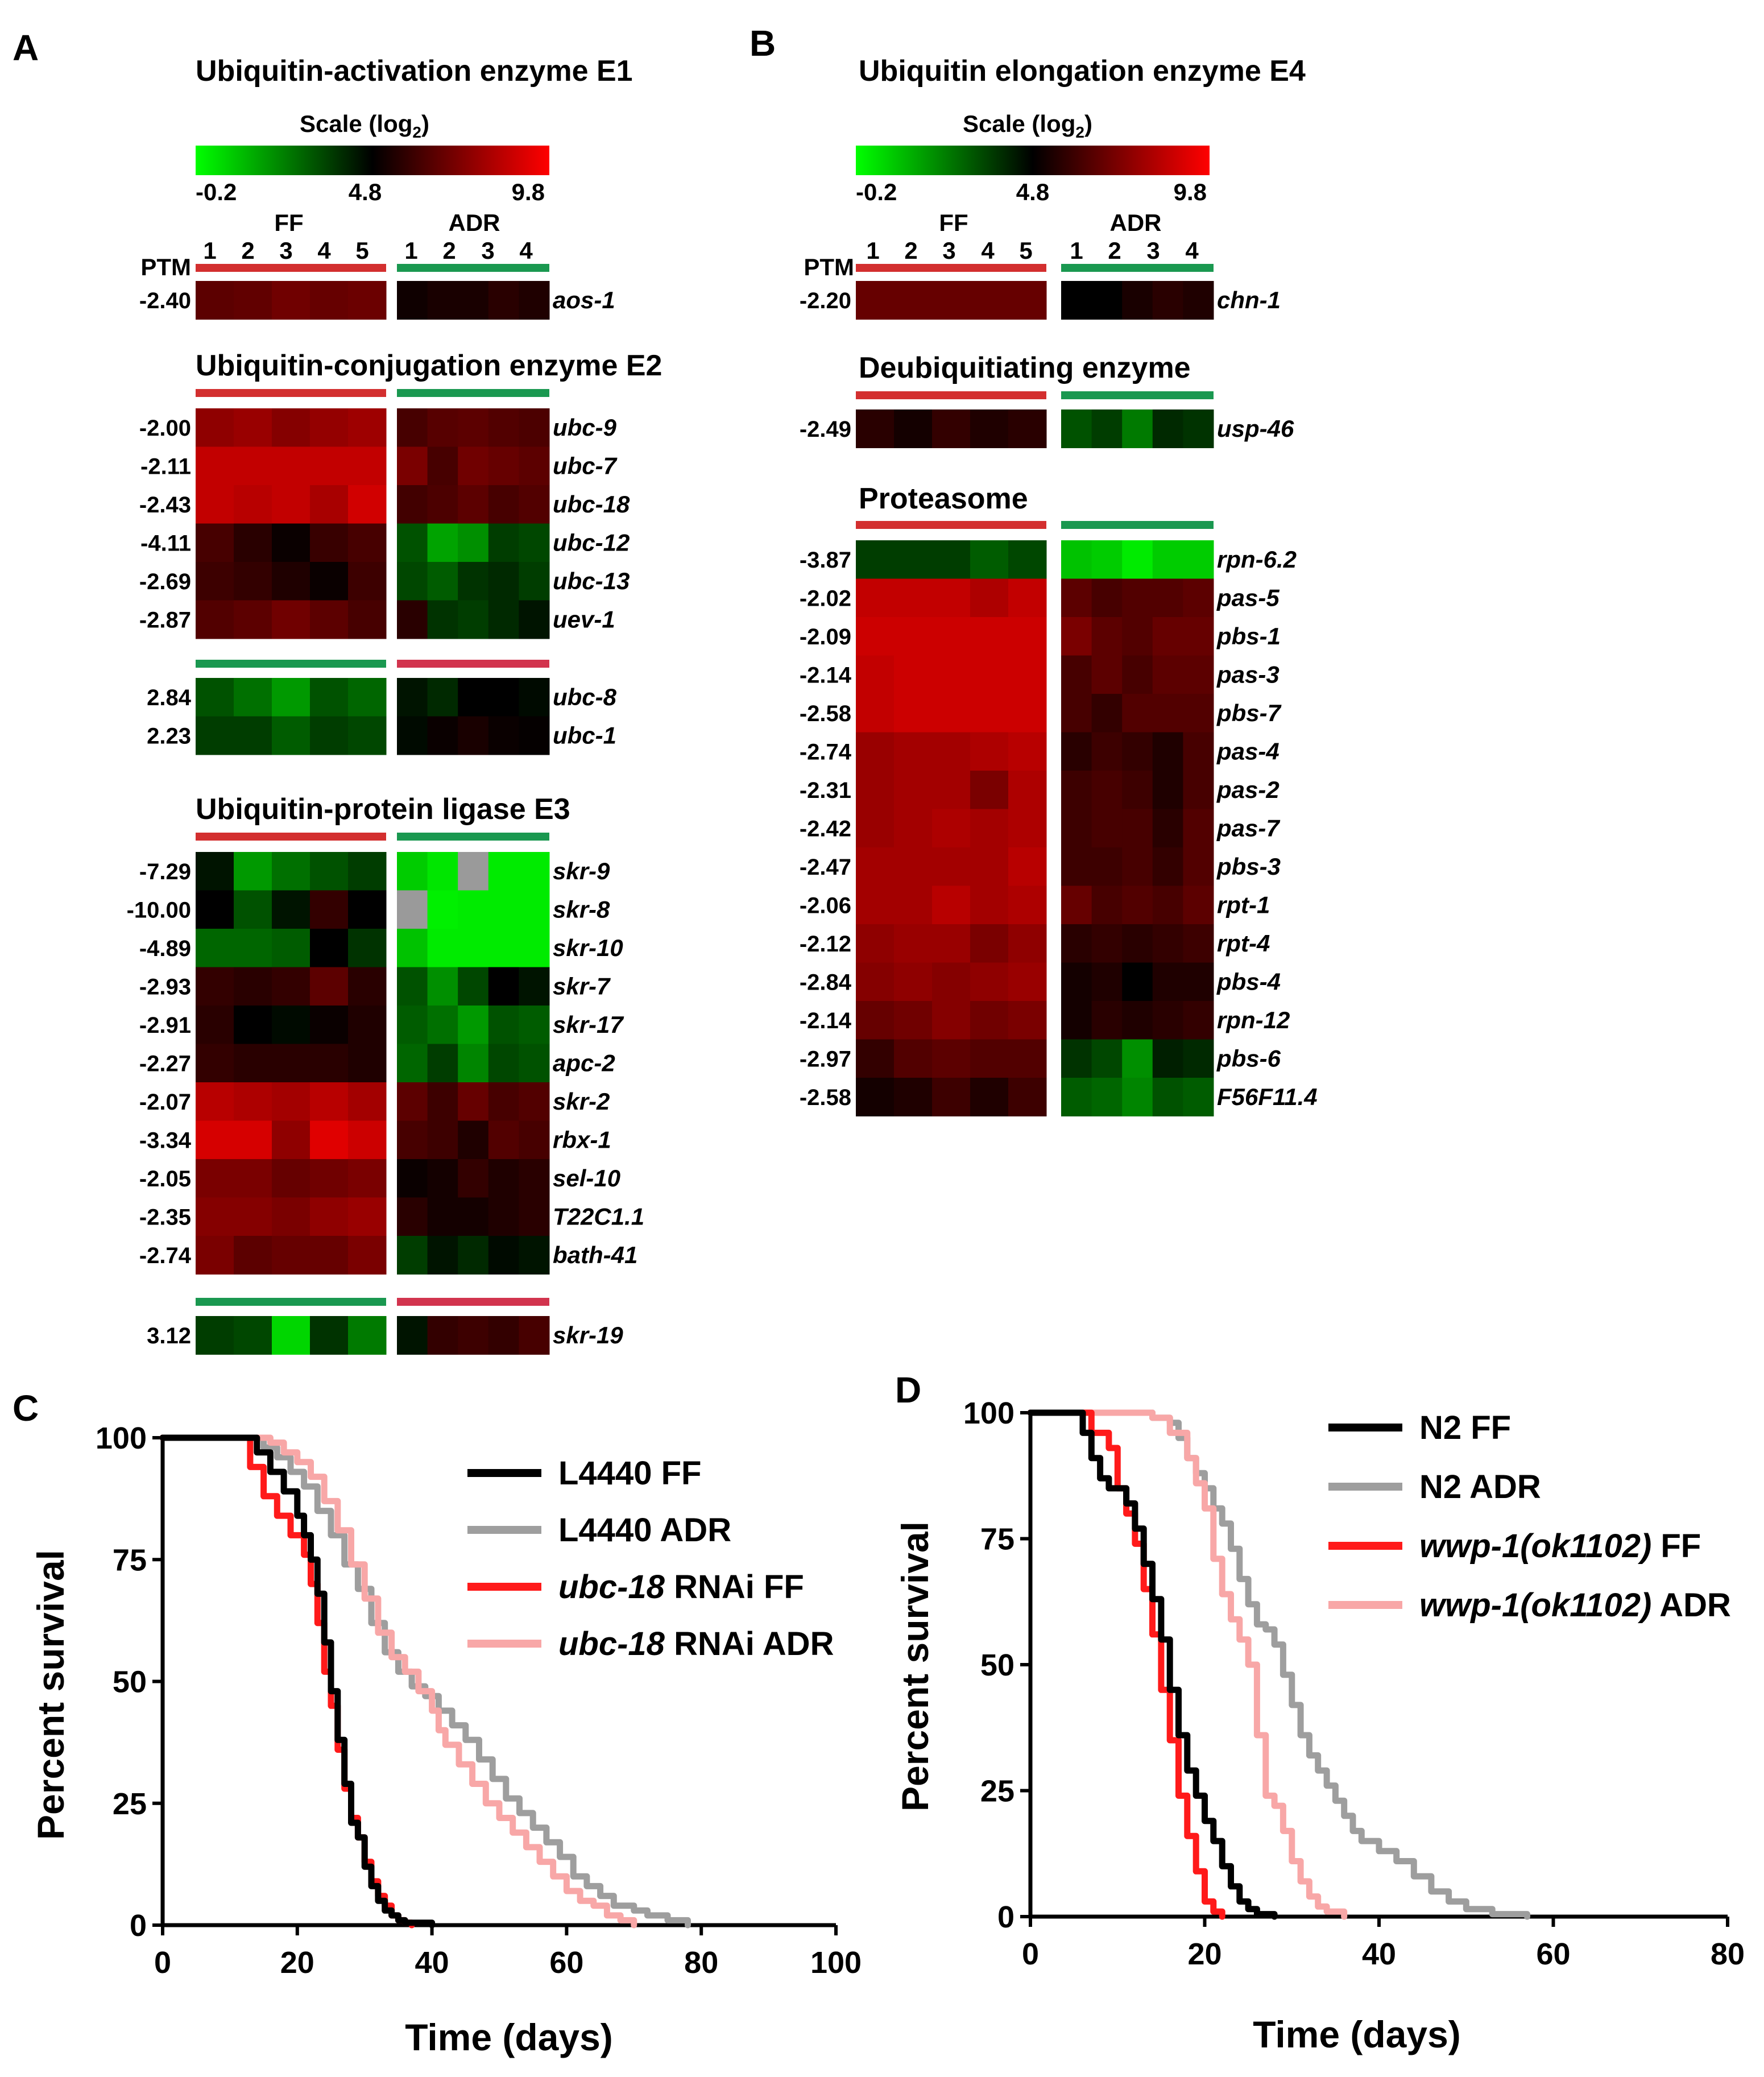 This screenshot has height=2077, width=1764. What do you see at coordinates (425, 1681) in the screenshot?
I see `curves-c` at bounding box center [425, 1681].